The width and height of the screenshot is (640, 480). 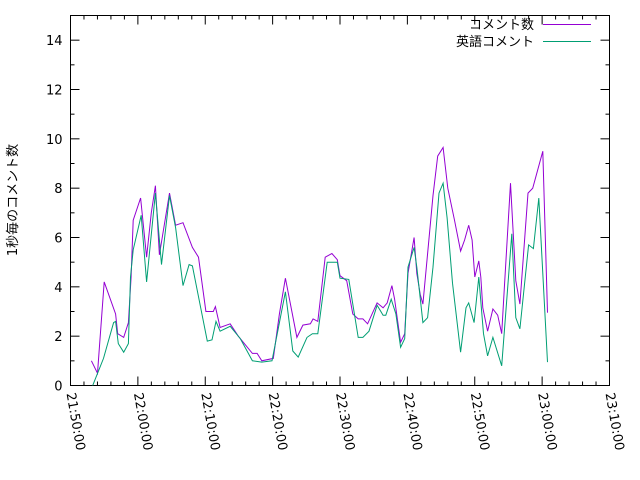 I want to click on x-tick-label: 22:20:00, so click(x=277, y=422).